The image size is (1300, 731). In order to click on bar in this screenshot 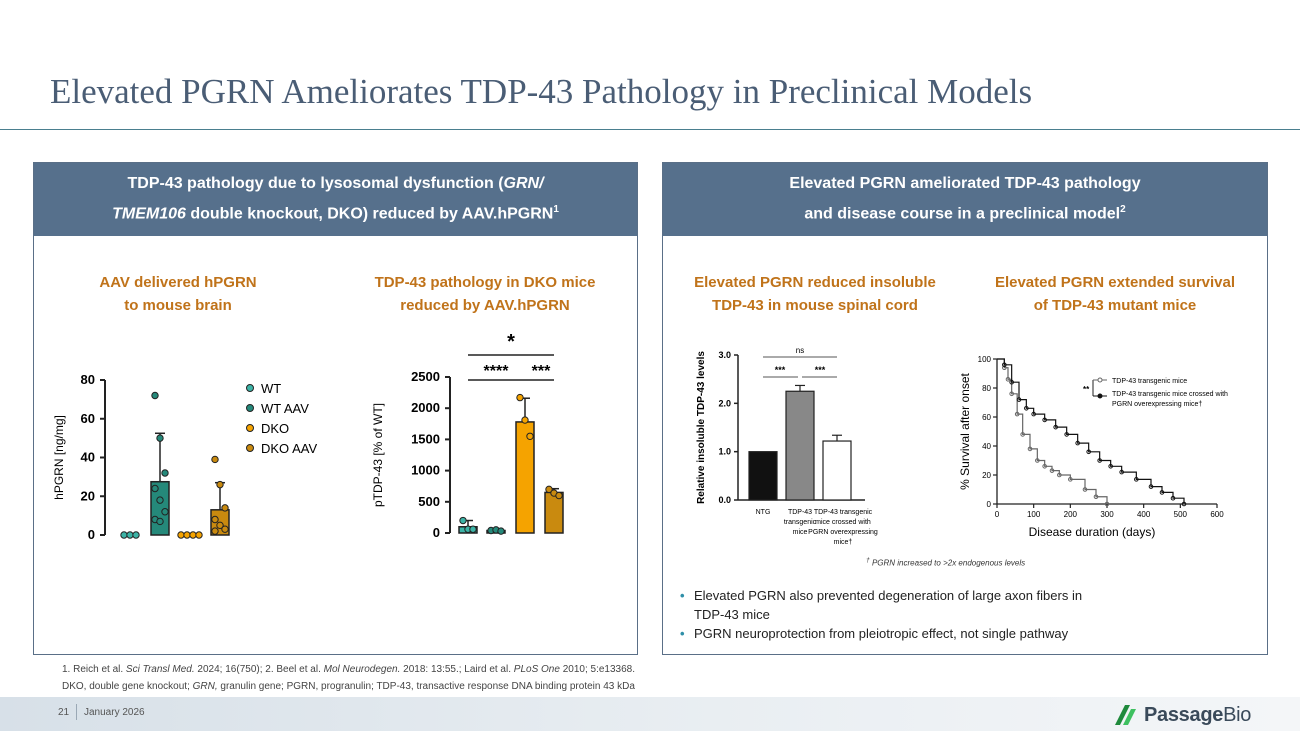, I will do `click(800, 445)`.